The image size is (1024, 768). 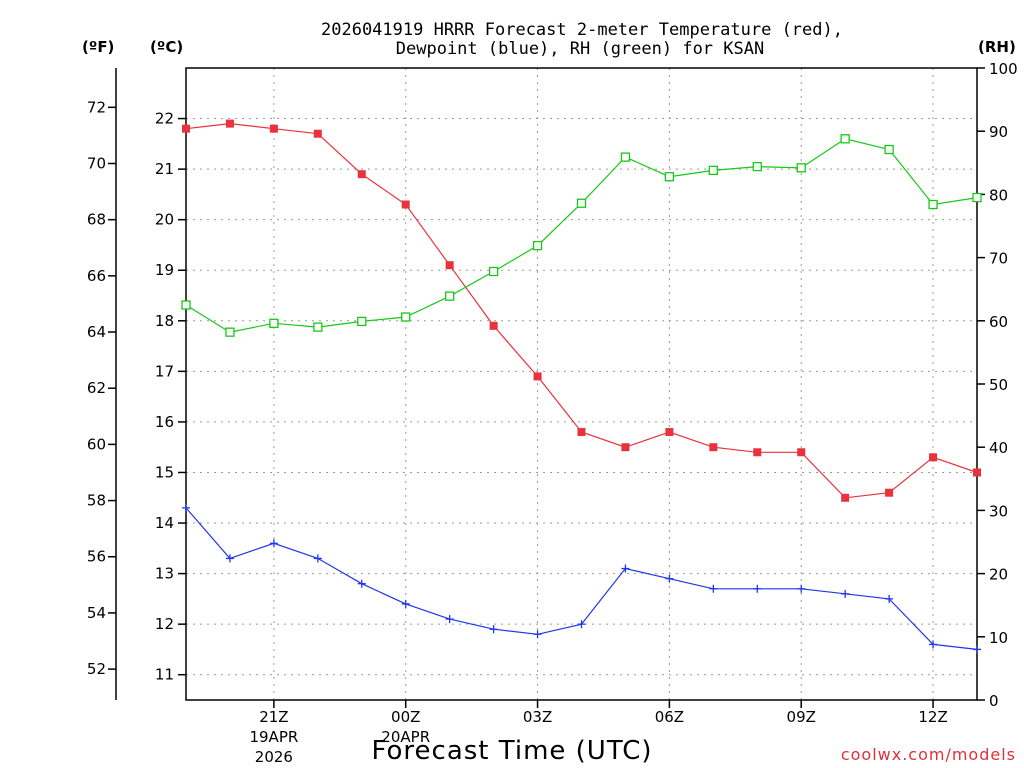 What do you see at coordinates (511, 751) in the screenshot?
I see `x-axis-label: Forecast Time (UTC)` at bounding box center [511, 751].